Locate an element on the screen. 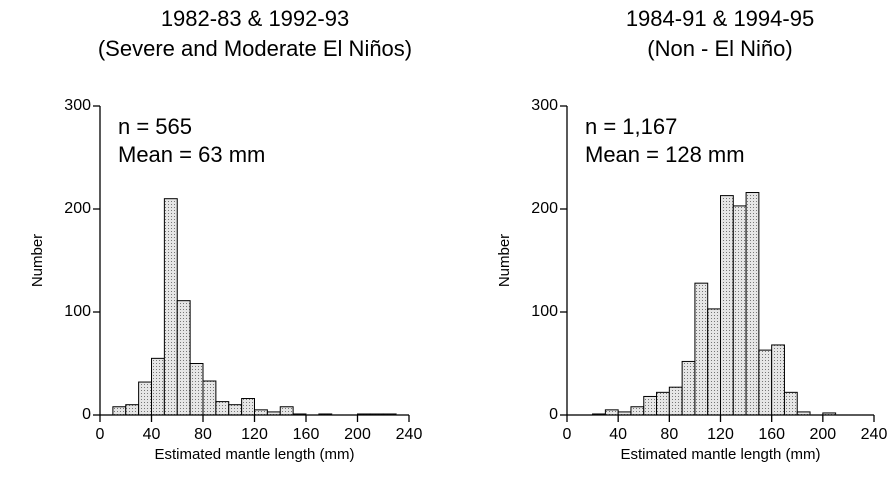 The width and height of the screenshot is (893, 483). annotation: Mean = 63 mm is located at coordinates (191, 154).